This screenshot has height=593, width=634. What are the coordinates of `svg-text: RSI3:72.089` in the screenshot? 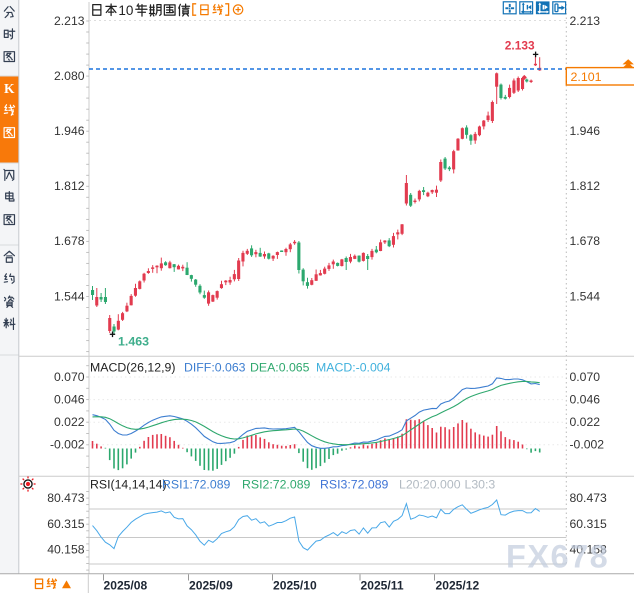 It's located at (354, 484).